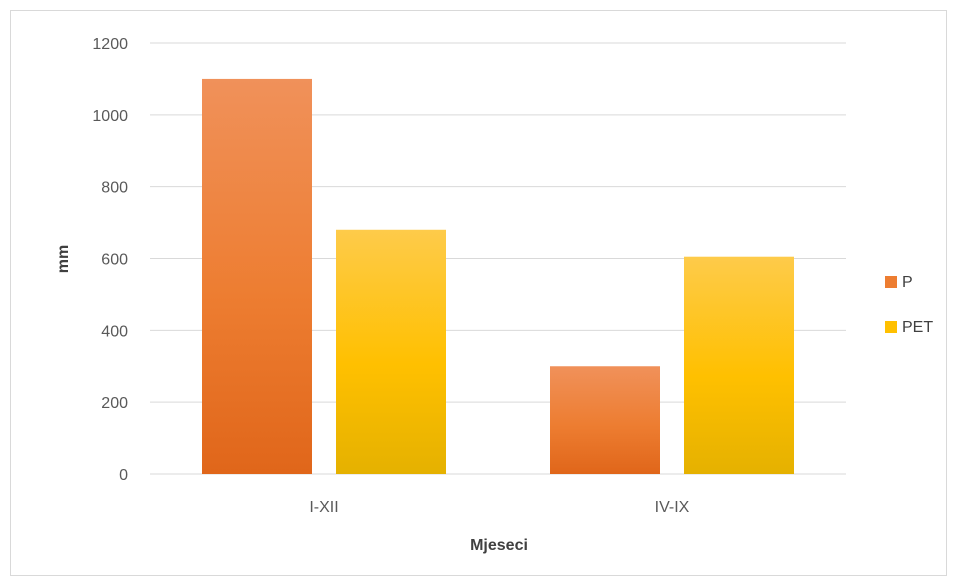 The image size is (958, 582). What do you see at coordinates (391, 351) in the screenshot?
I see `bar-pet-i-xii` at bounding box center [391, 351].